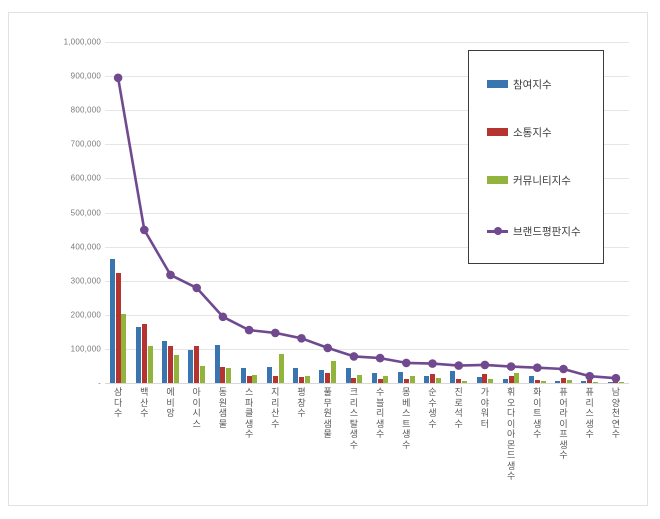 Image resolution: width=660 pixels, height=519 pixels. I want to click on y-axis-tick-label: 1,000,000, so click(82, 42).